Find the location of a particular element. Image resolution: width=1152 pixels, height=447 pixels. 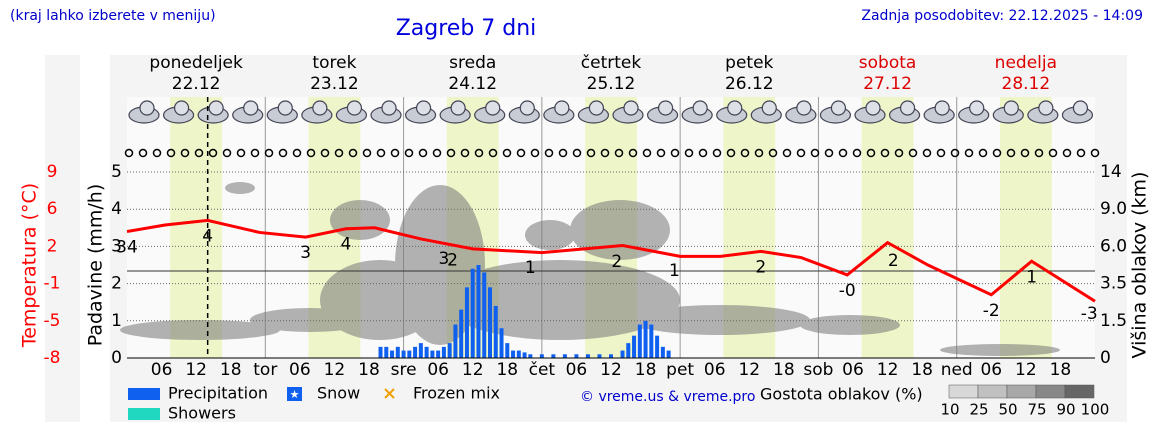

y2-axis-title: Višina oblakov (km) is located at coordinates (1140, 265).